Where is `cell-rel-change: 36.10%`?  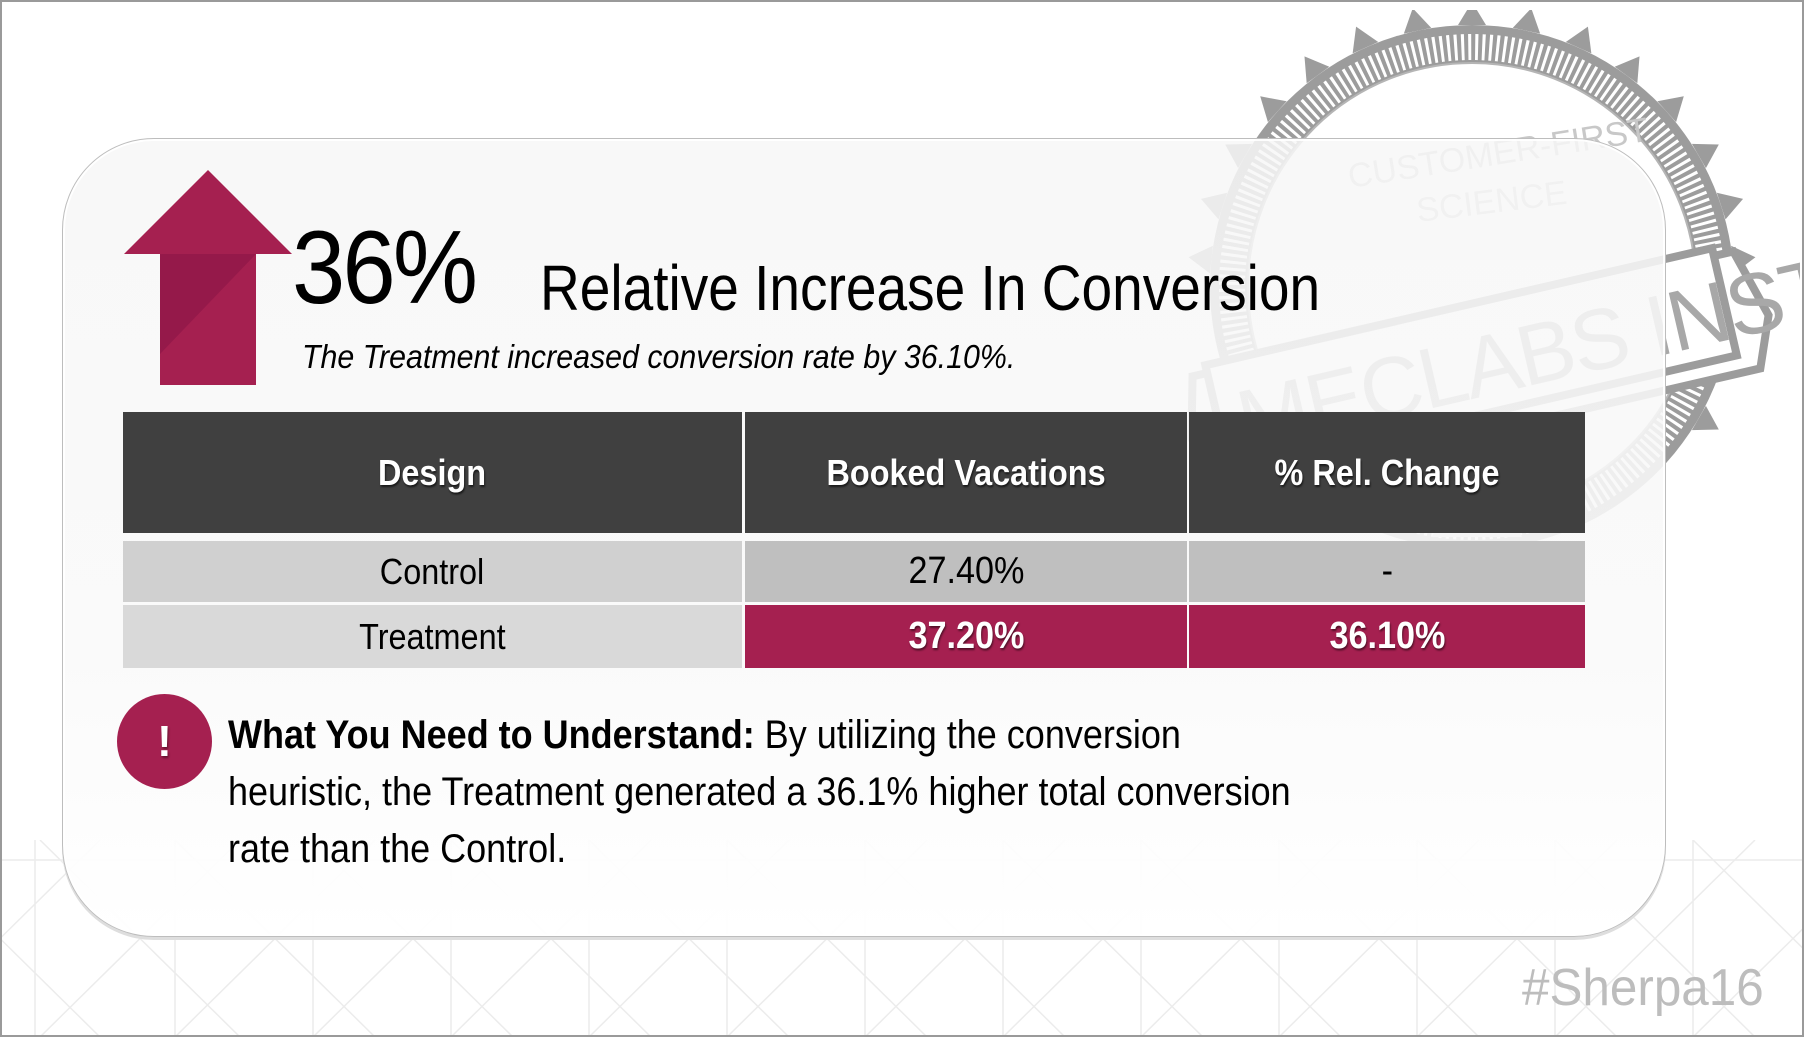 cell-rel-change: 36.10% is located at coordinates (1387, 636).